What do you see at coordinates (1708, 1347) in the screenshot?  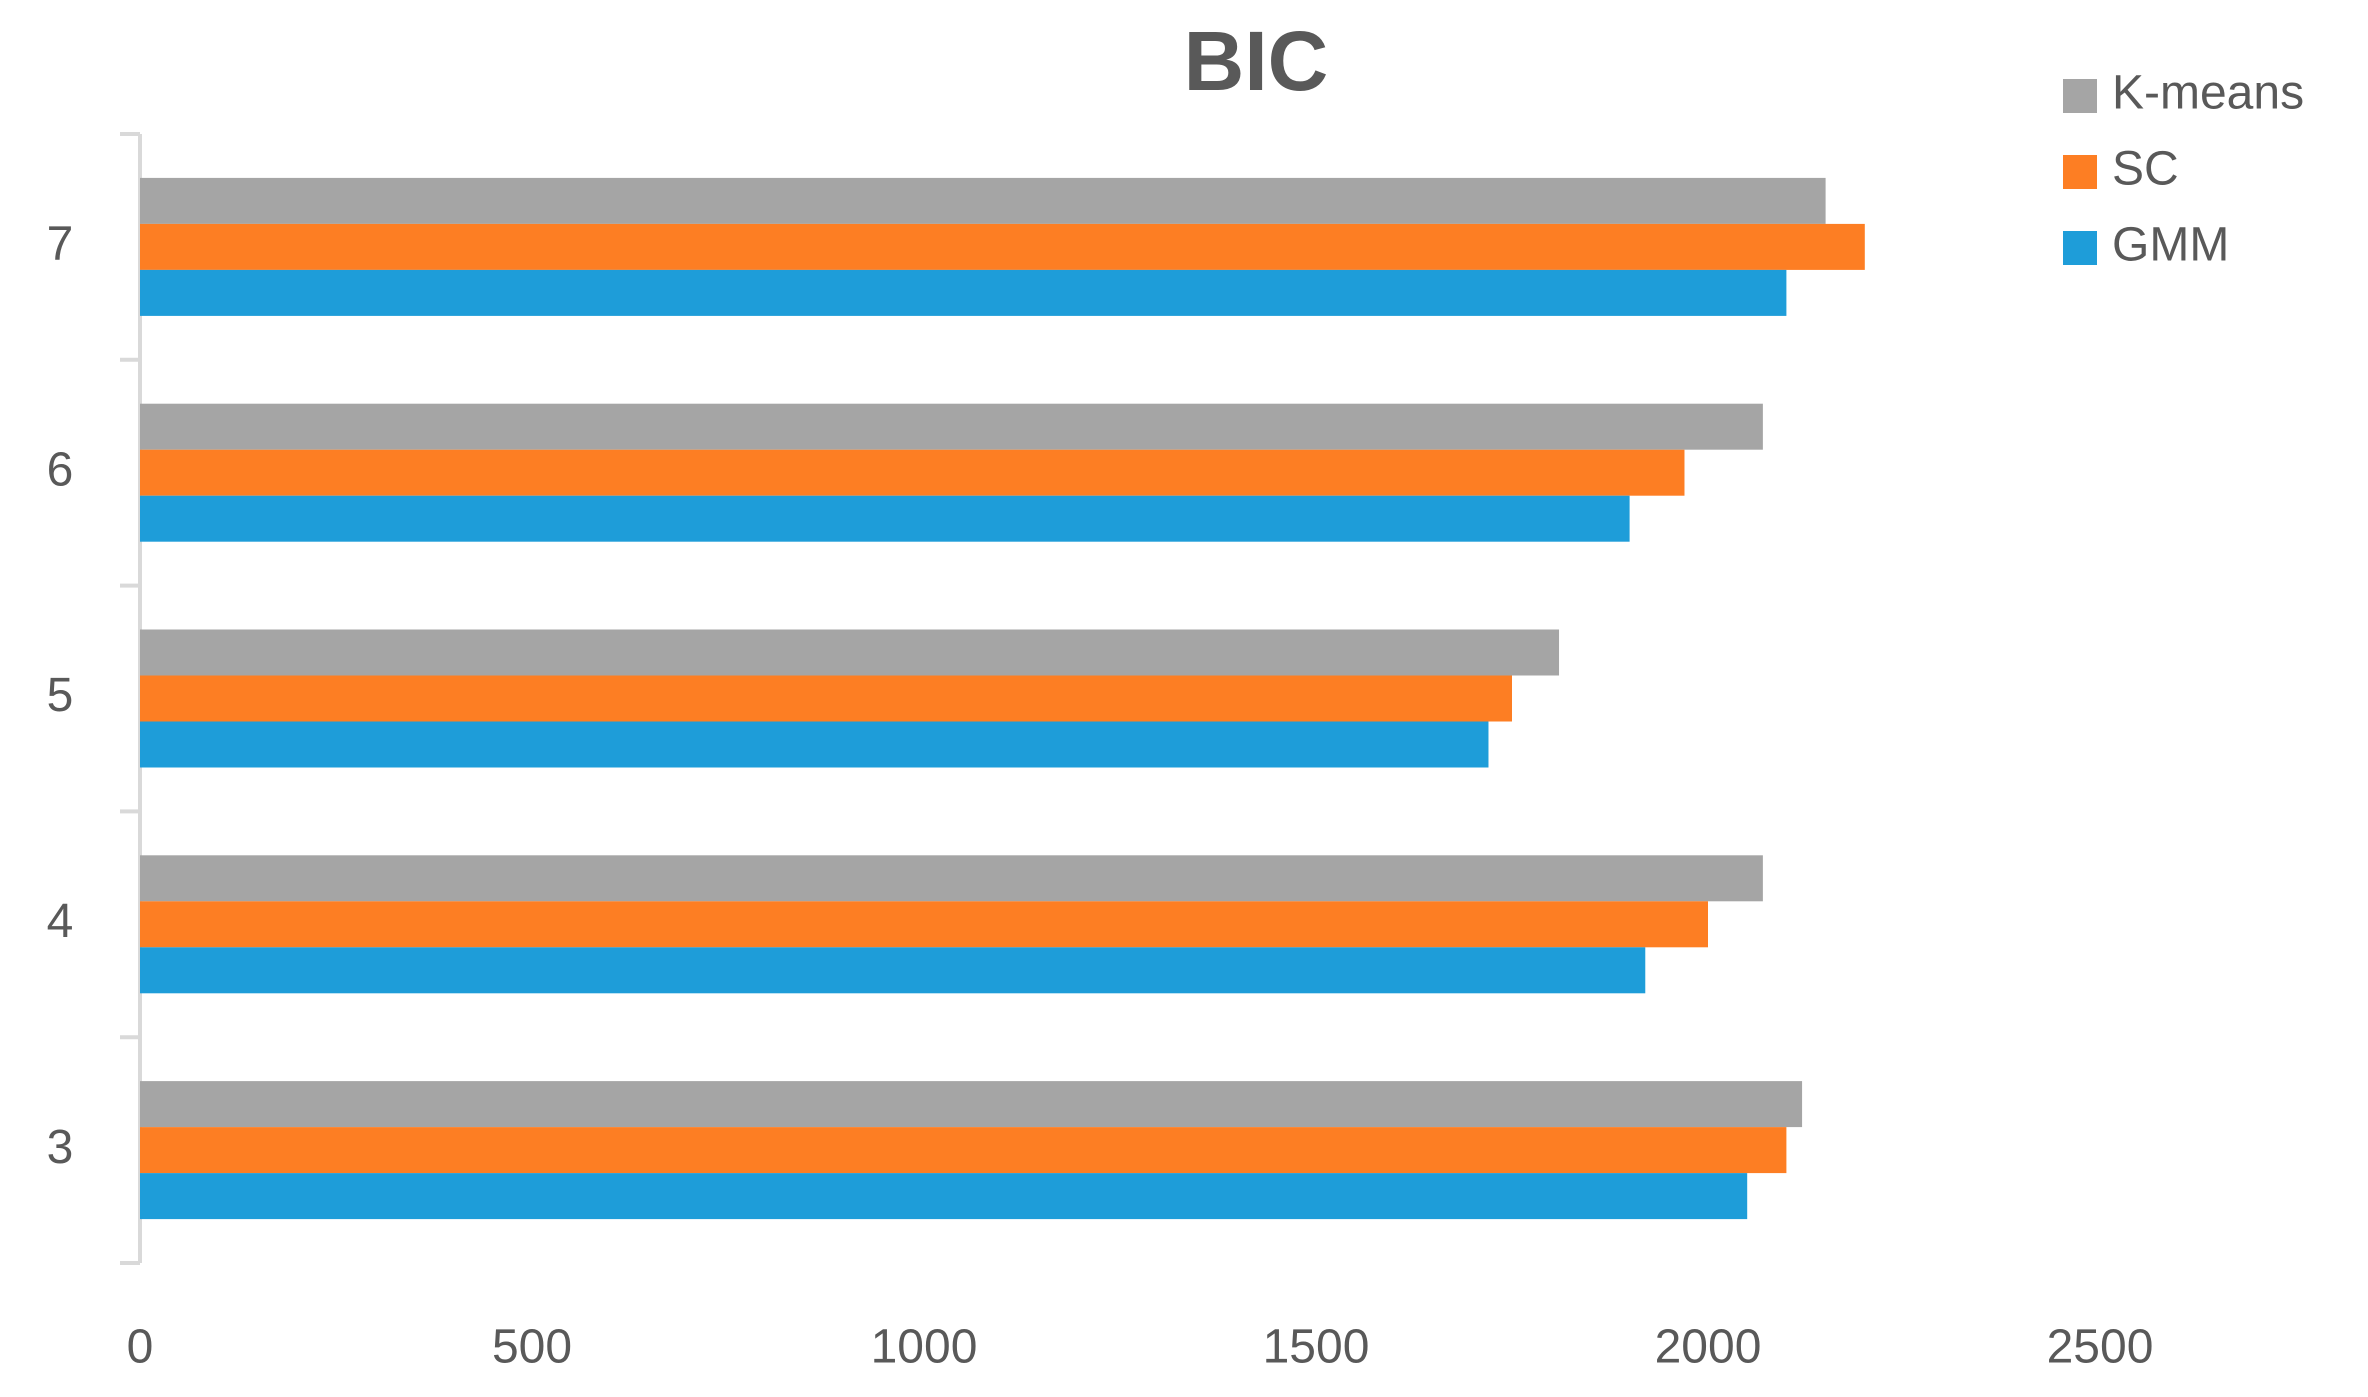 I see `x-tick-label: 2000` at bounding box center [1708, 1347].